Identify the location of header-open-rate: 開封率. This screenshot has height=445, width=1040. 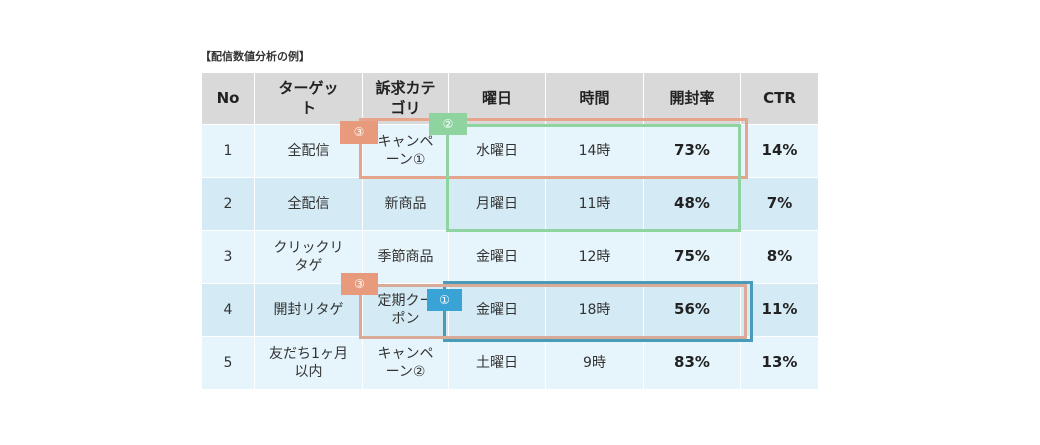
(692, 98).